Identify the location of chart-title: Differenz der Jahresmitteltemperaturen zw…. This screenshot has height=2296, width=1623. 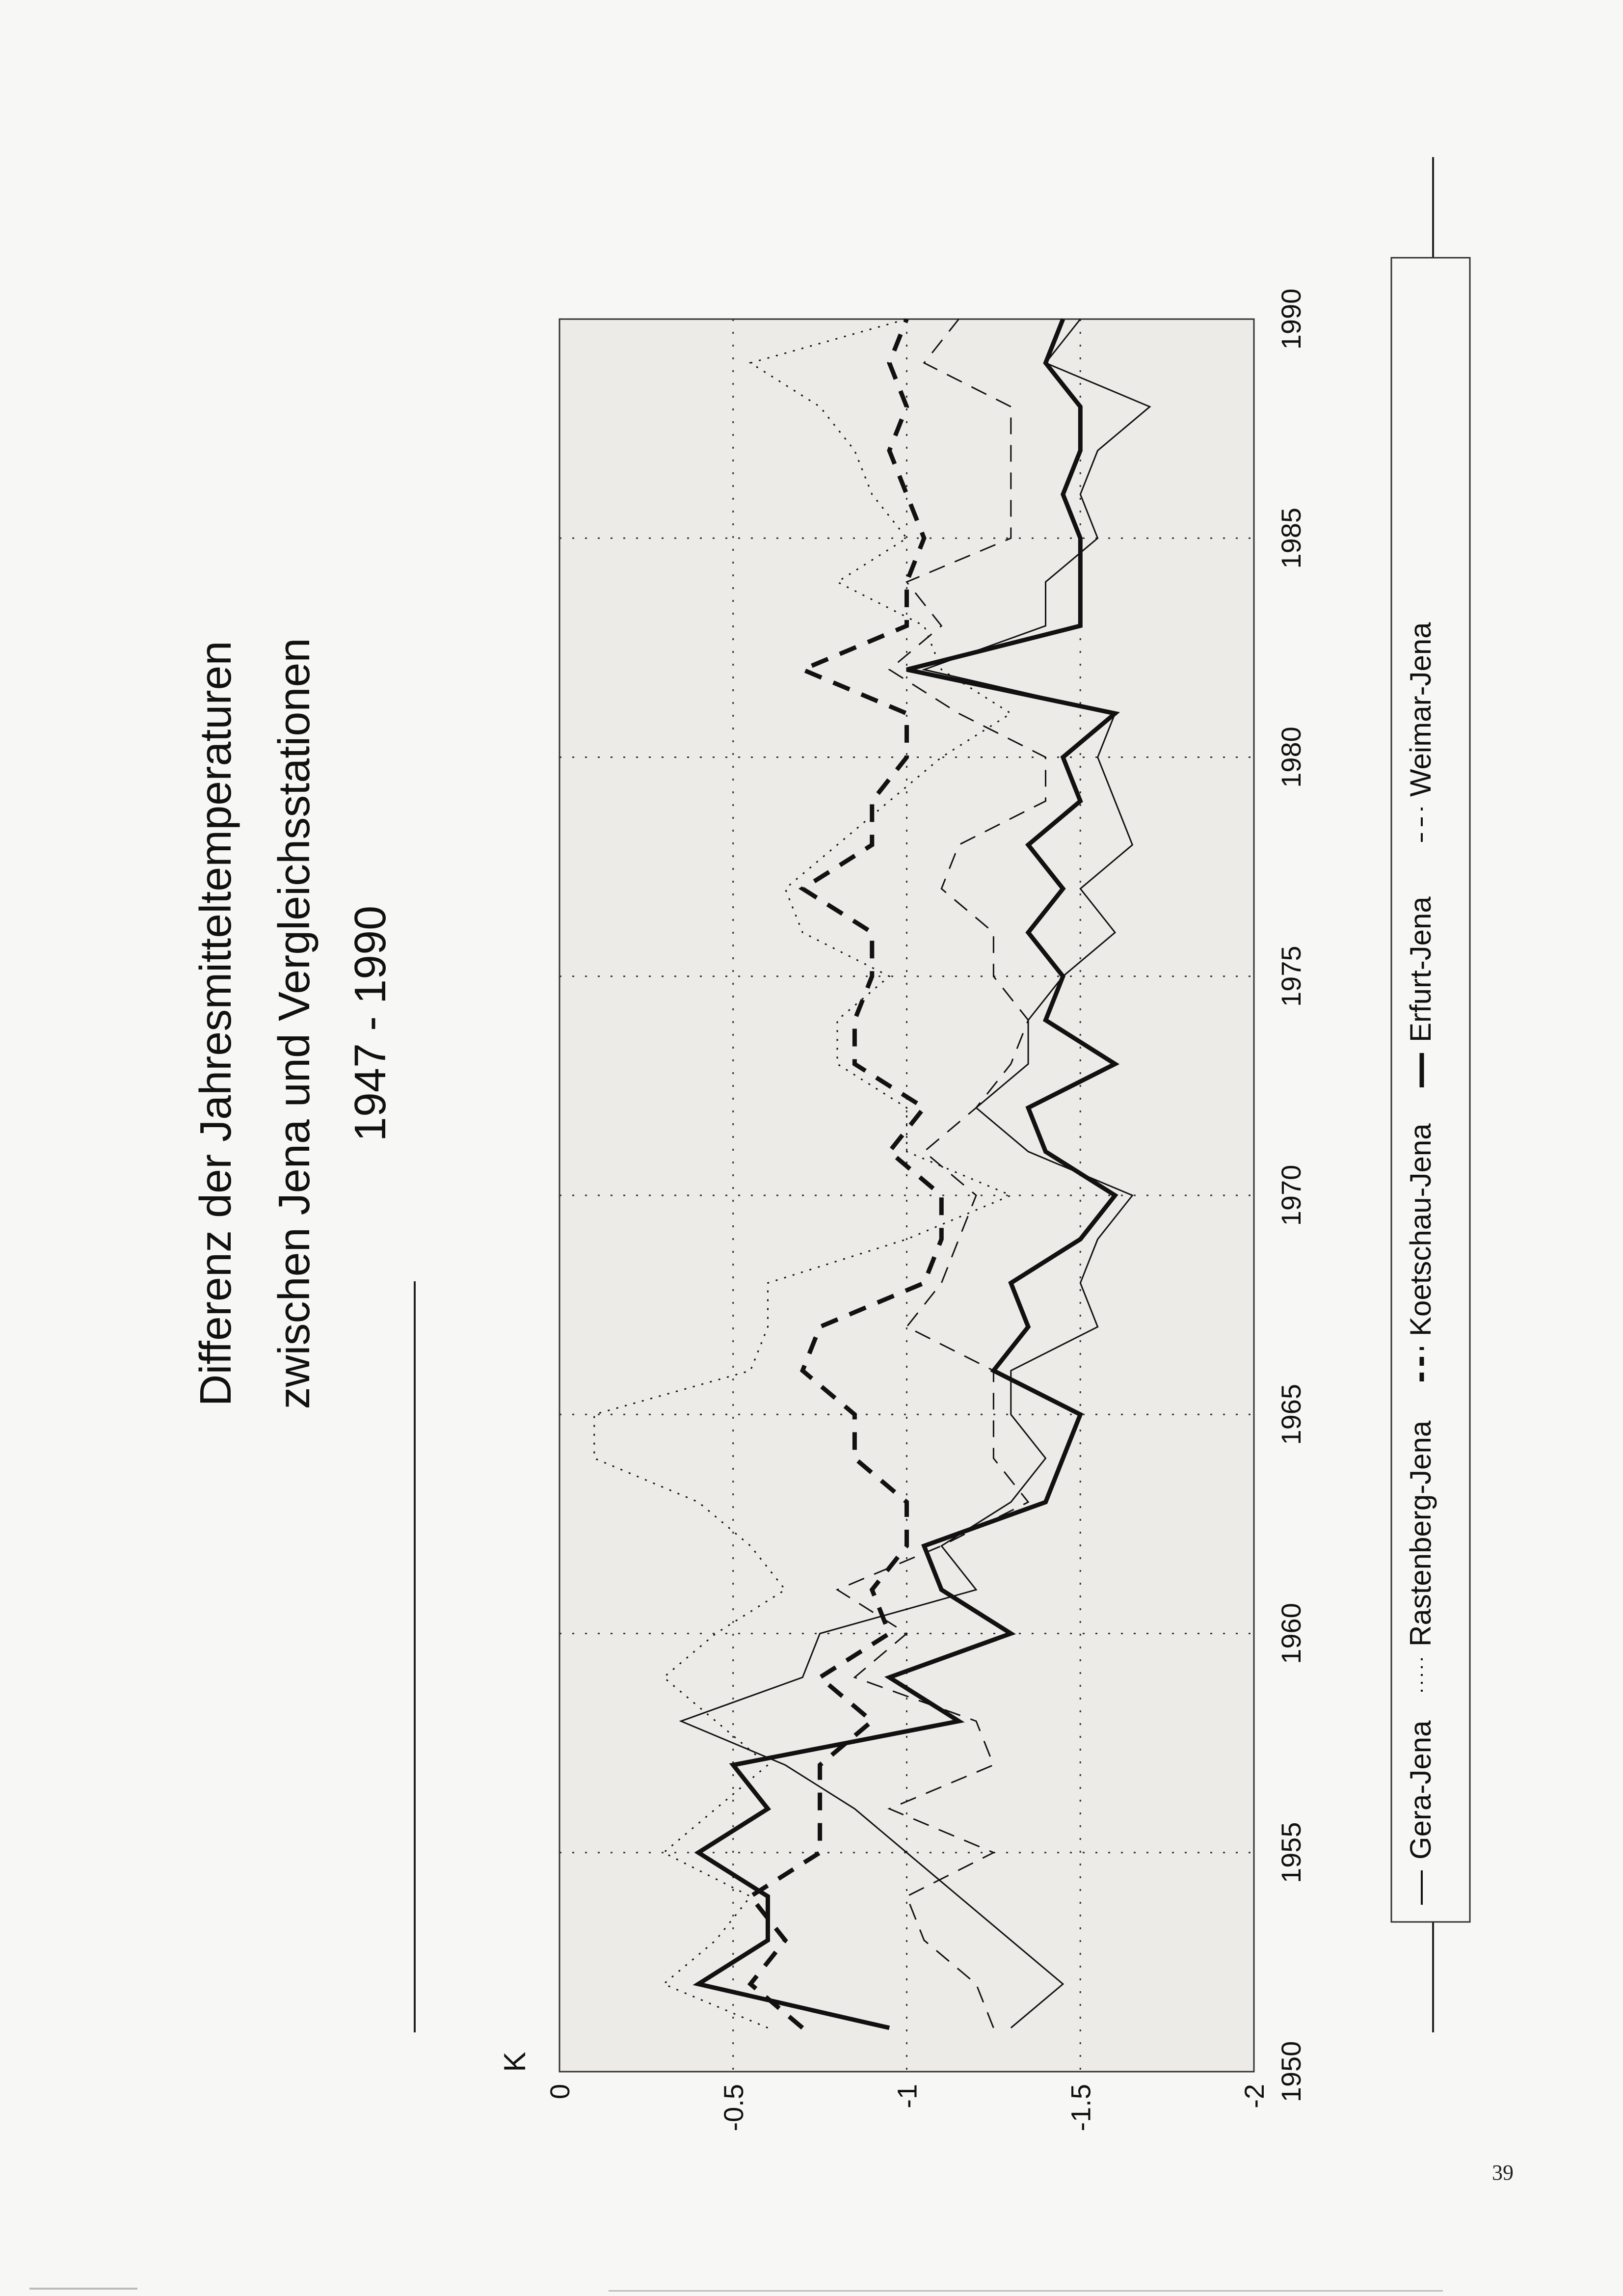
(293, 1023).